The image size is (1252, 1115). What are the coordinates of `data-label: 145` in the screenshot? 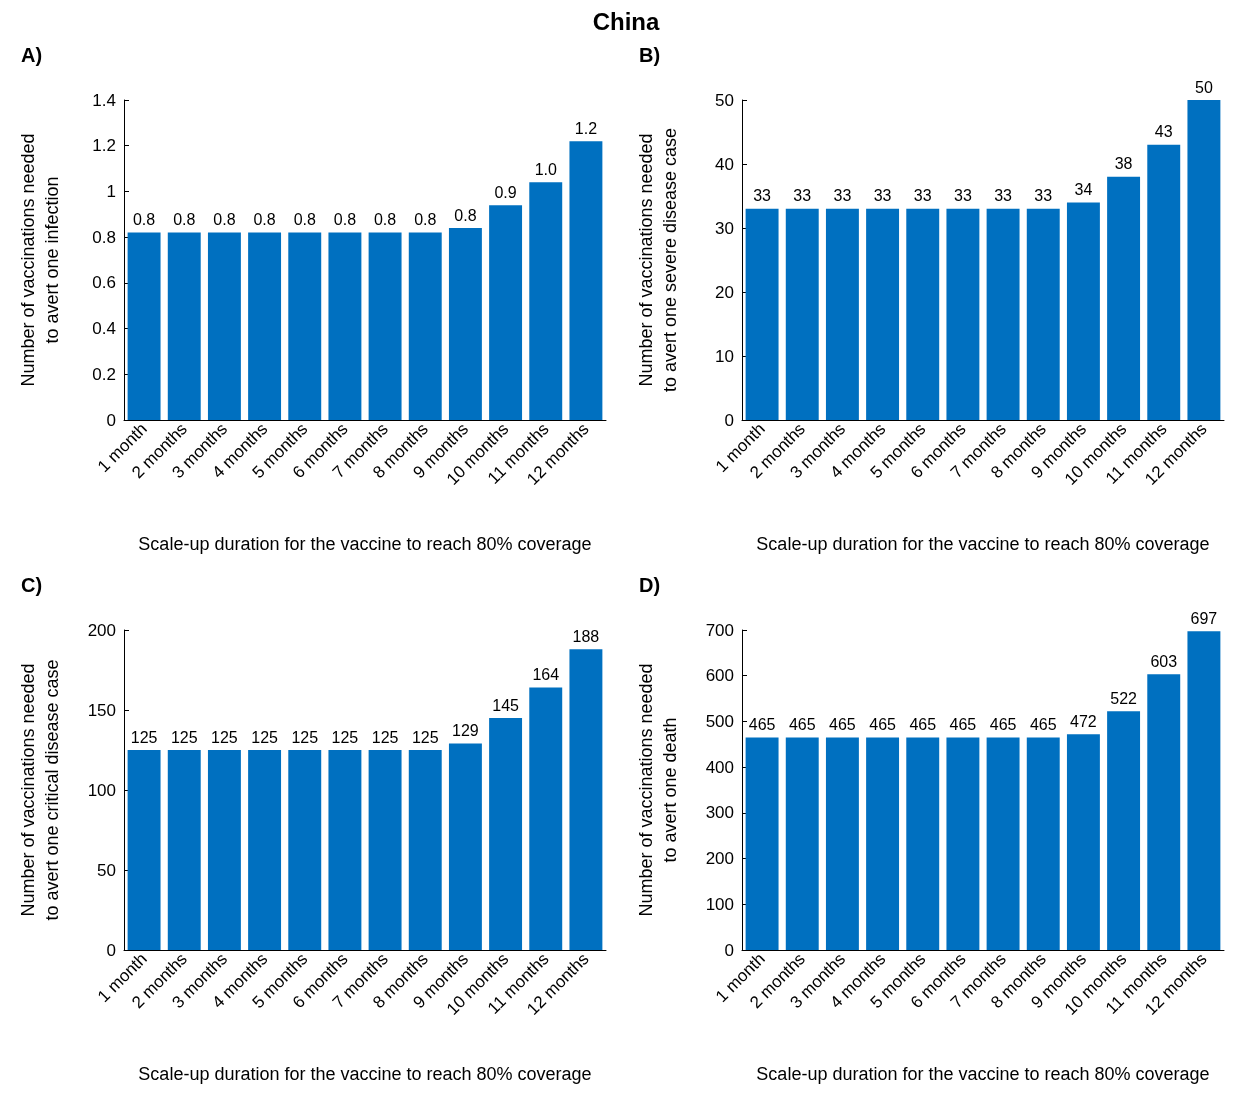 It's located at (506, 705).